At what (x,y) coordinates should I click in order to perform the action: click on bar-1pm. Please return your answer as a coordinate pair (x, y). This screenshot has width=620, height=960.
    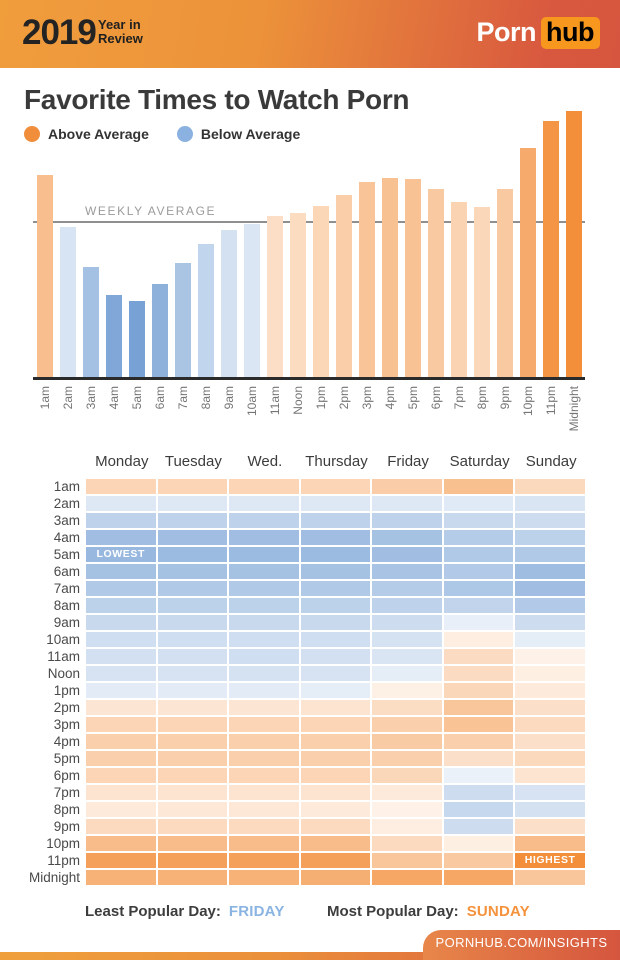
    Looking at the image, I should click on (321, 291).